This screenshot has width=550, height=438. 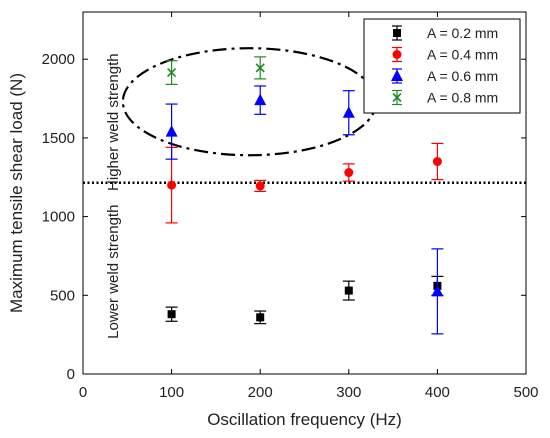 I want to click on y-tick-label-500: 500, so click(x=62, y=295).